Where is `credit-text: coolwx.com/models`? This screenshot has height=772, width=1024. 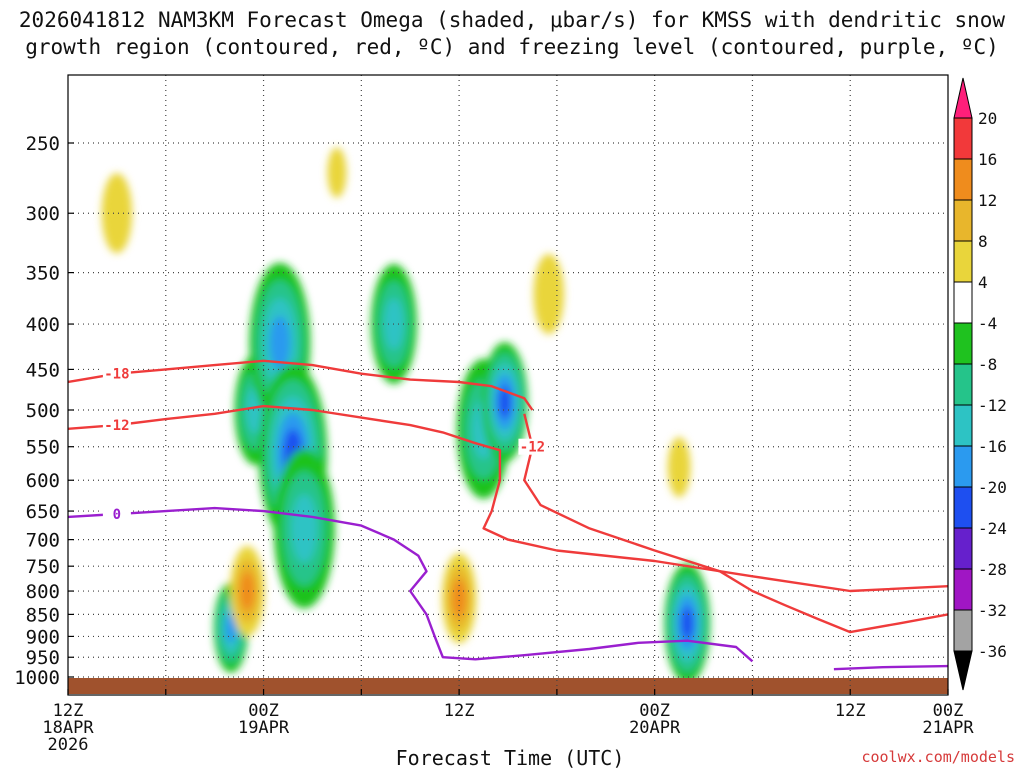 credit-text: coolwx.com/models is located at coordinates (938, 757).